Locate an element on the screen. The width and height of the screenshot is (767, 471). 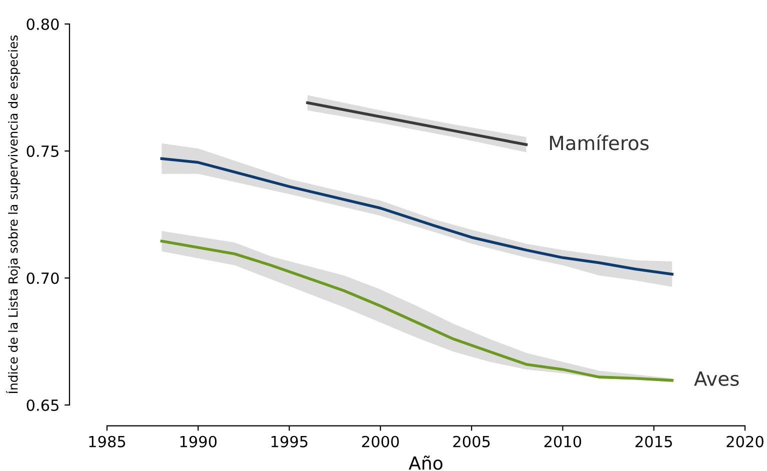
y-tick-label: 0.80 is located at coordinates (42, 24).